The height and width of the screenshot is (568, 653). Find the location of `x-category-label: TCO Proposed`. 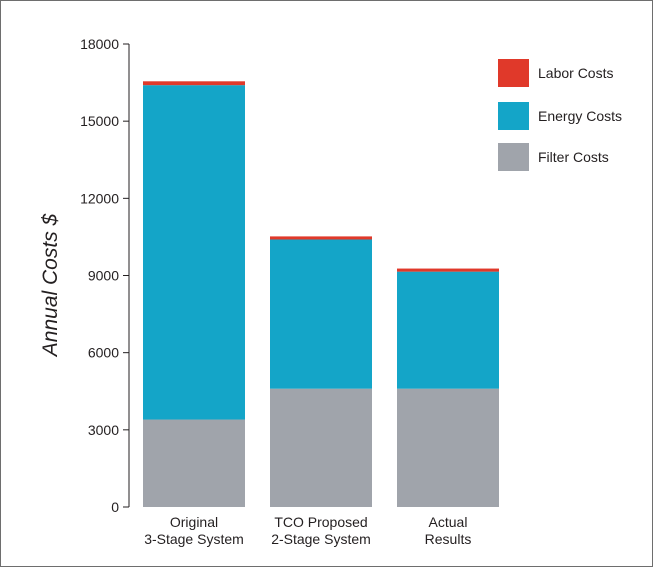

x-category-label: TCO Proposed is located at coordinates (320, 522).